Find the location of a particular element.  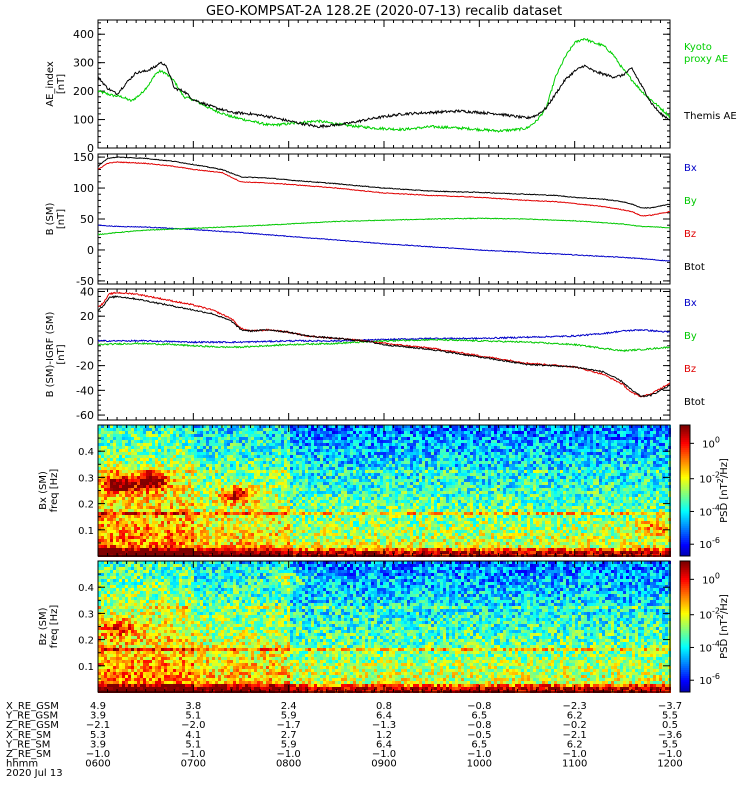

ephemeris-value: −3.7 is located at coordinates (670, 706).